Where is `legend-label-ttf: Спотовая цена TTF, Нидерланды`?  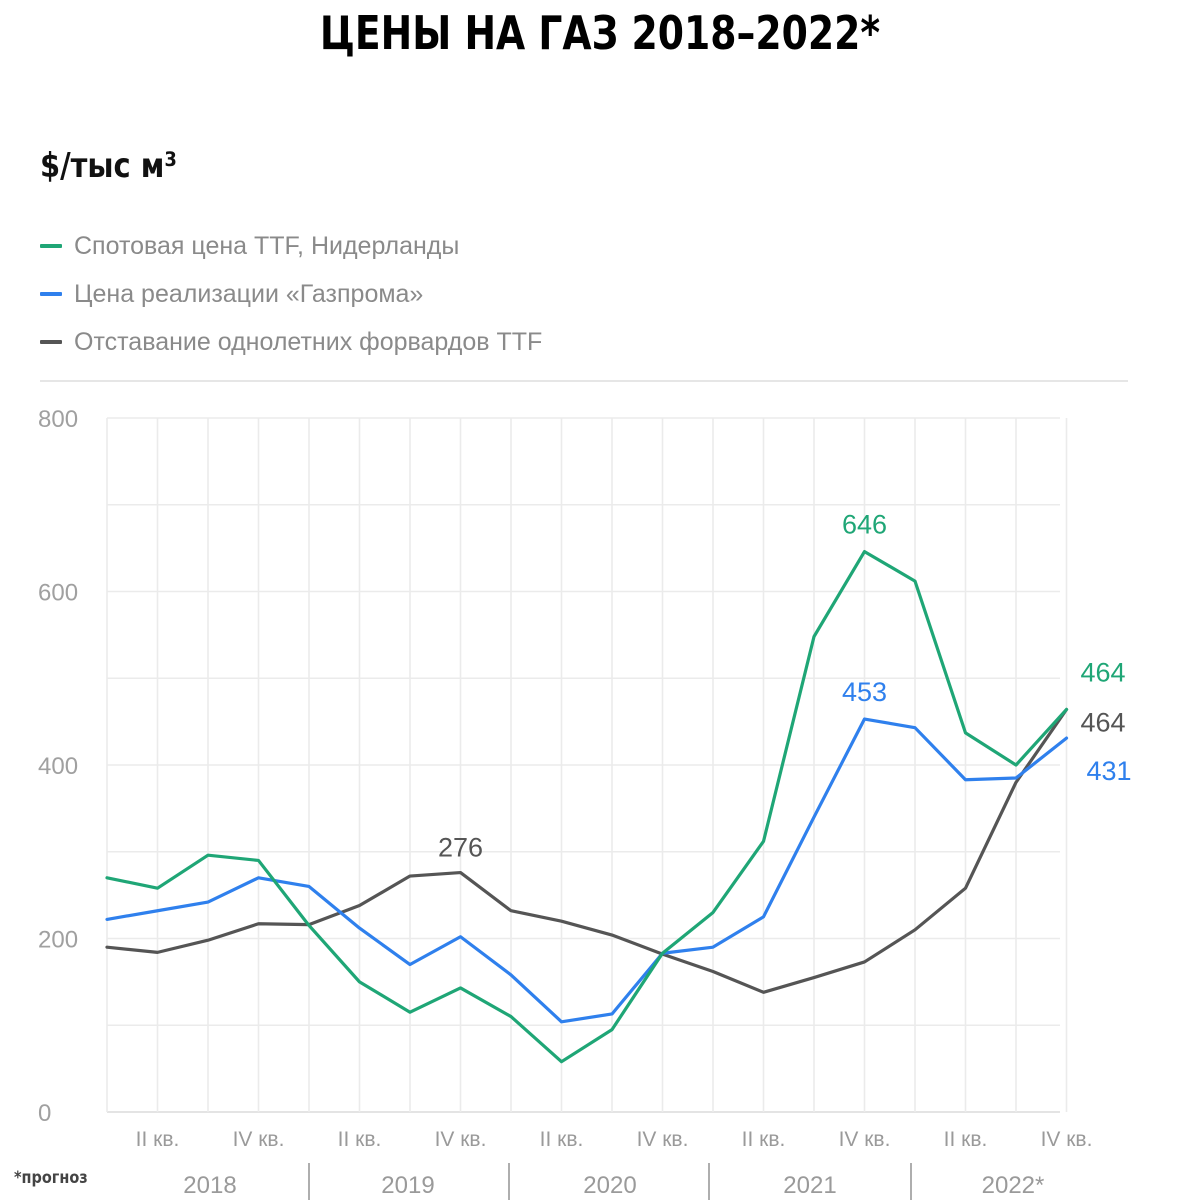
legend-label-ttf: Спотовая цена TTF, Нидерланды is located at coordinates (267, 245).